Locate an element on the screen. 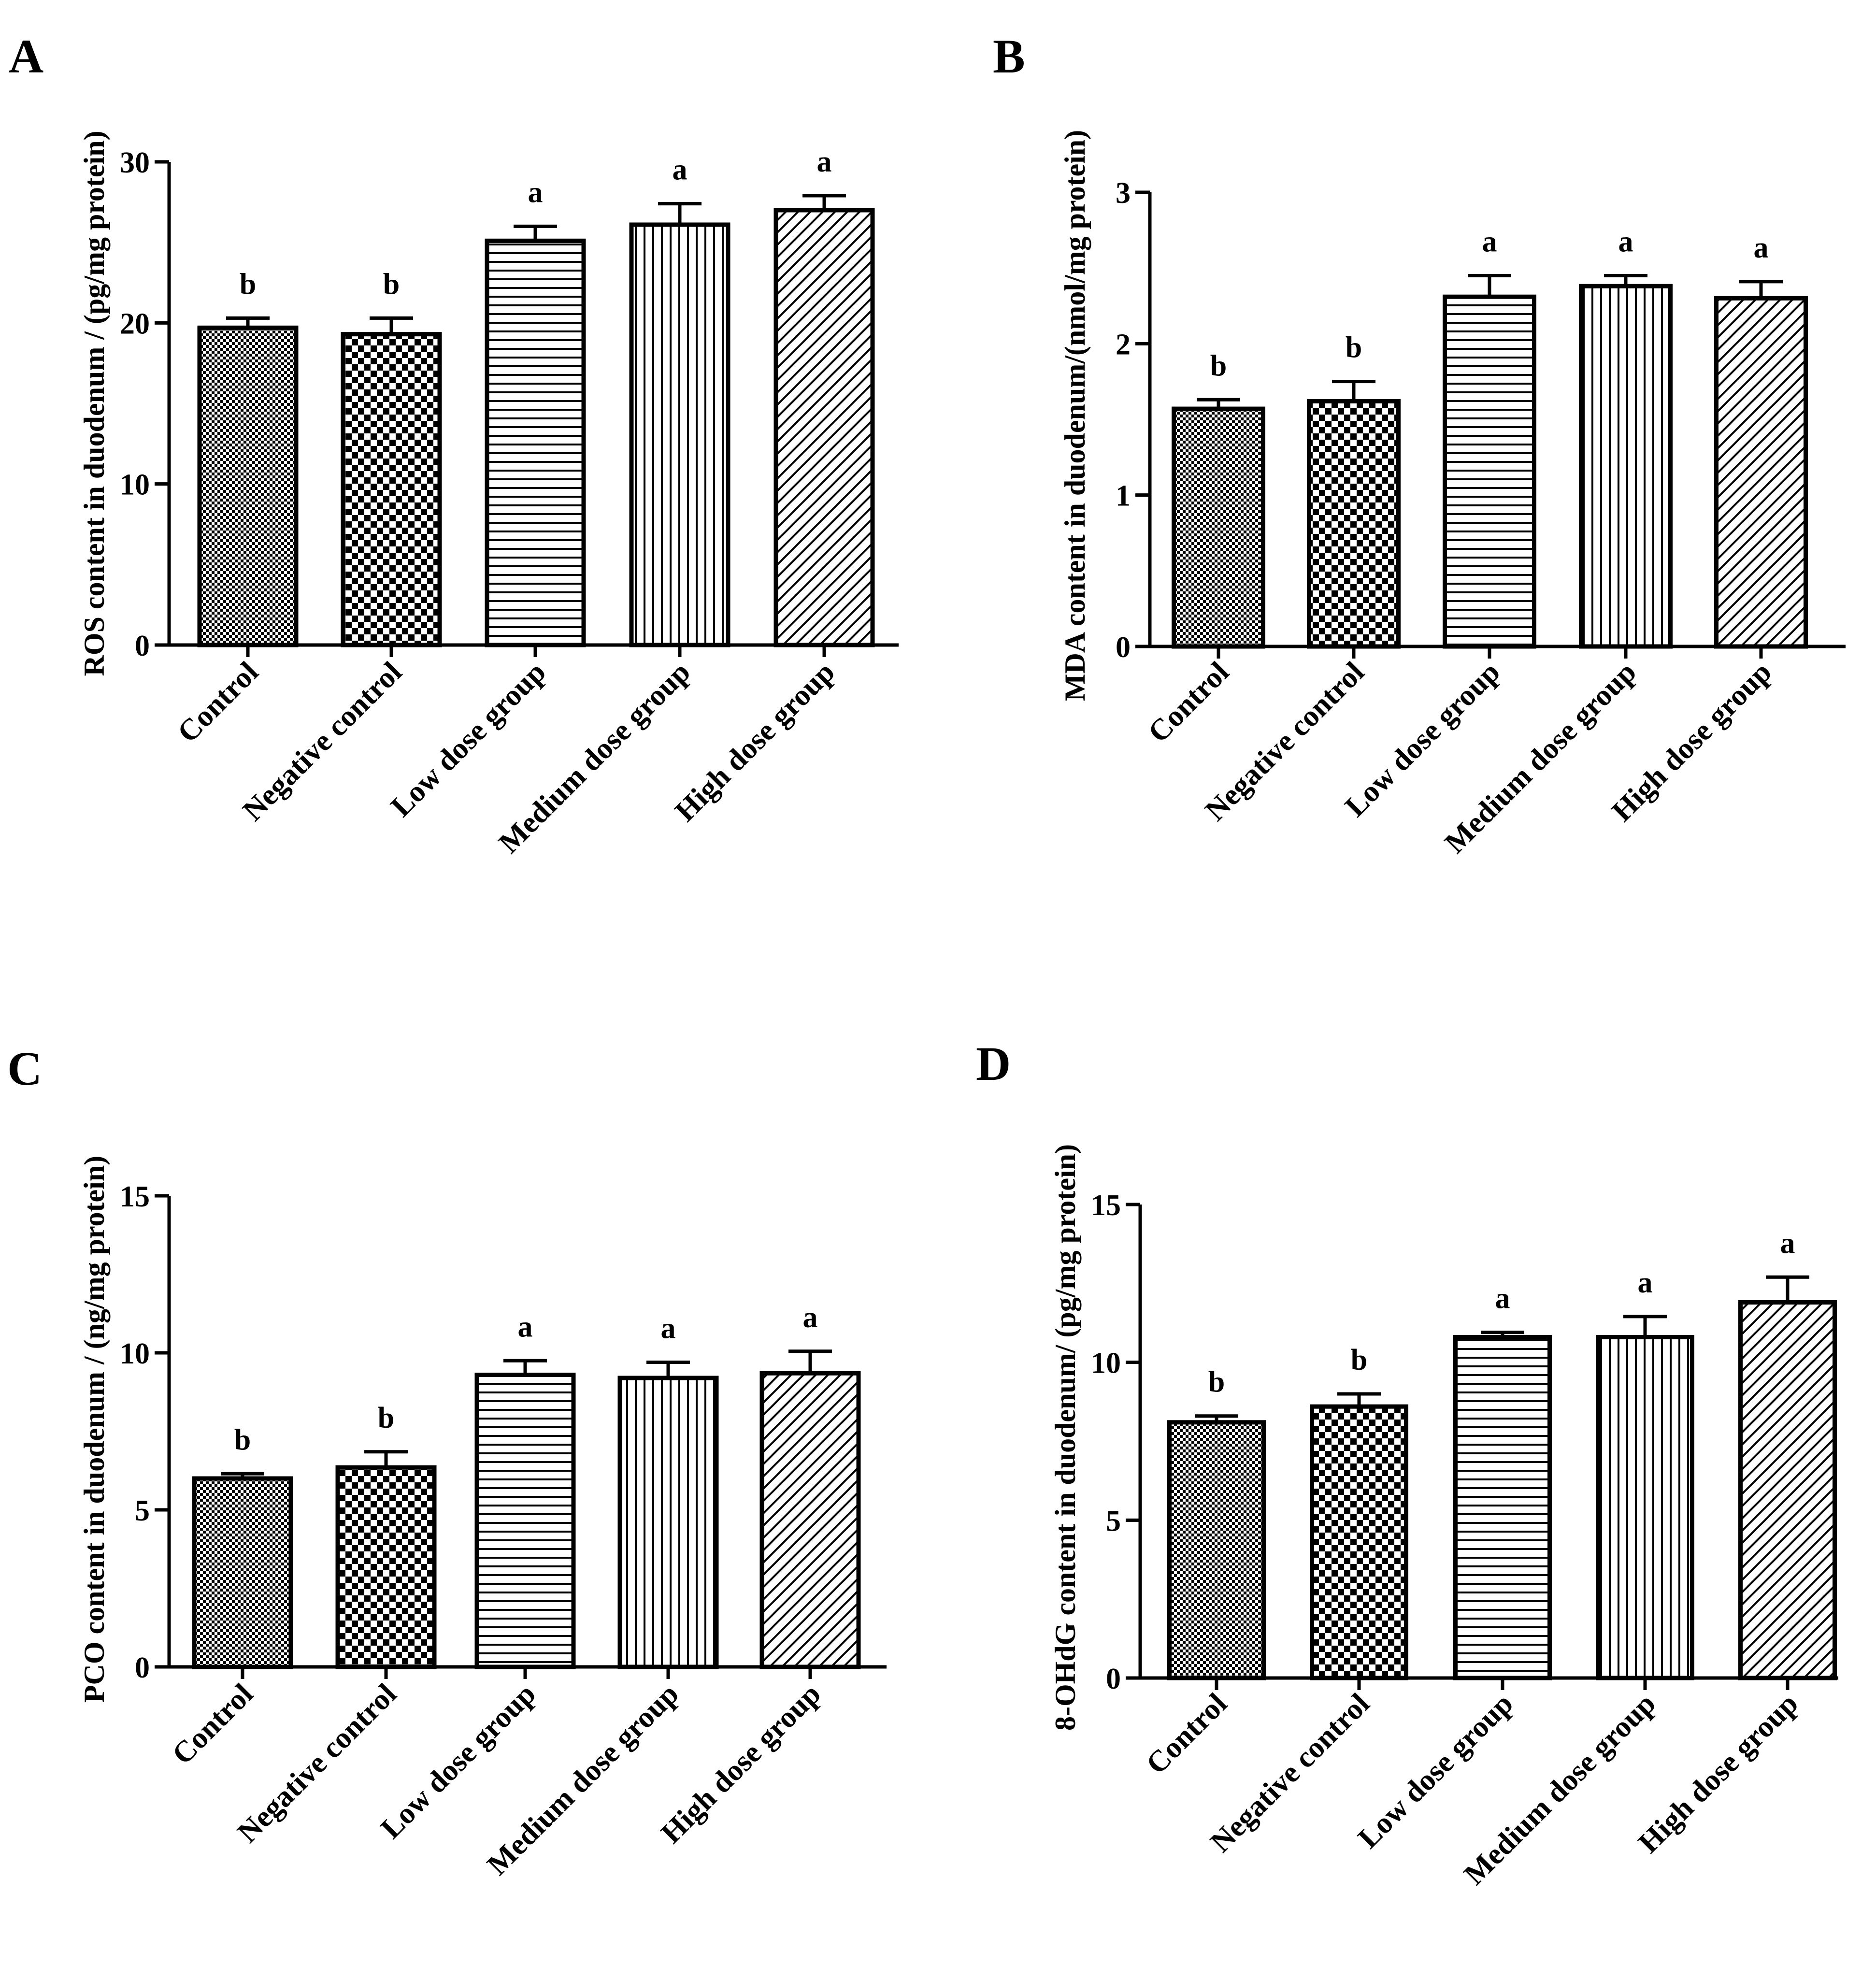 The width and height of the screenshot is (1876, 1965). panel-a-category-label: High dose group is located at coordinates (755, 742).